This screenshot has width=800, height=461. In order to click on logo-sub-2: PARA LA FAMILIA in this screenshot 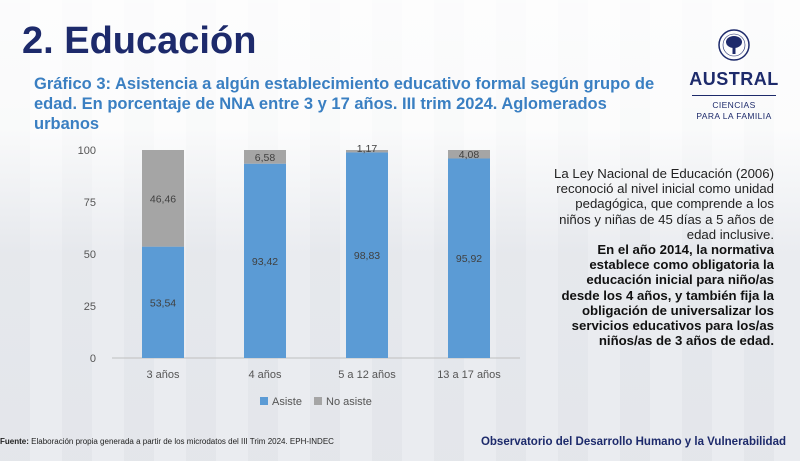, I will do `click(734, 116)`.